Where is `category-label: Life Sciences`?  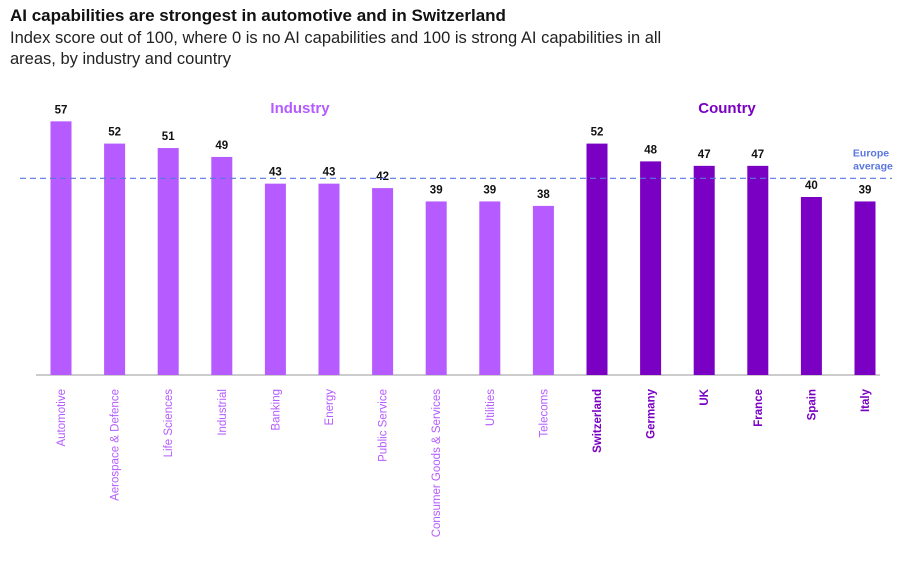
category-label: Life Sciences is located at coordinates (169, 423).